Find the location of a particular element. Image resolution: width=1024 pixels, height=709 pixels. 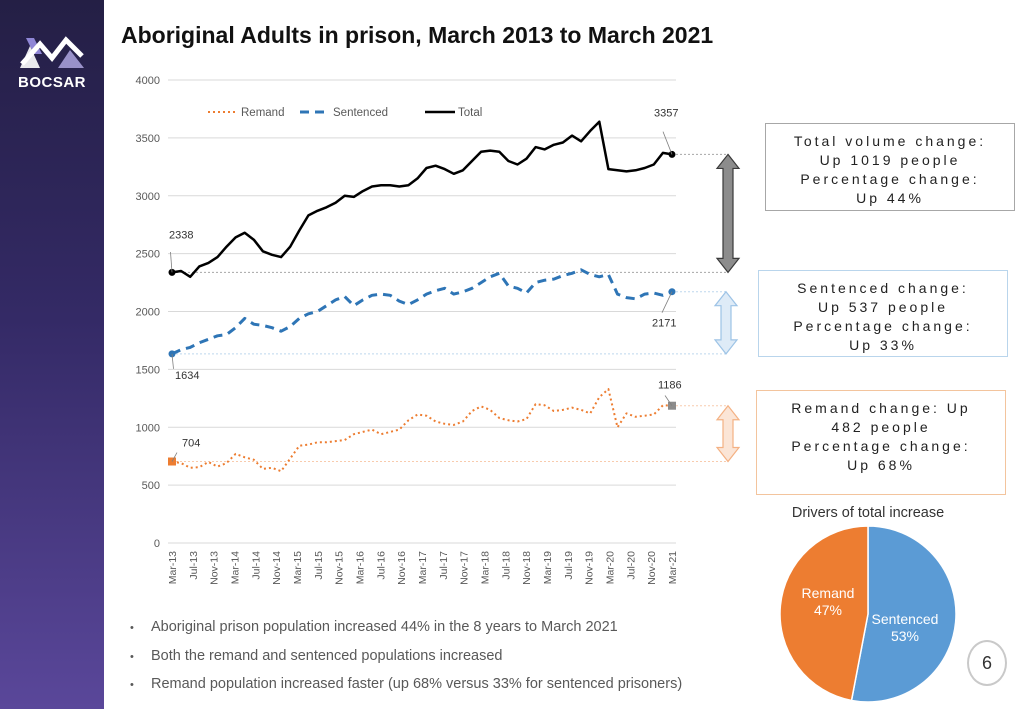

pie-slice-percent: 53% is located at coordinates (905, 636).